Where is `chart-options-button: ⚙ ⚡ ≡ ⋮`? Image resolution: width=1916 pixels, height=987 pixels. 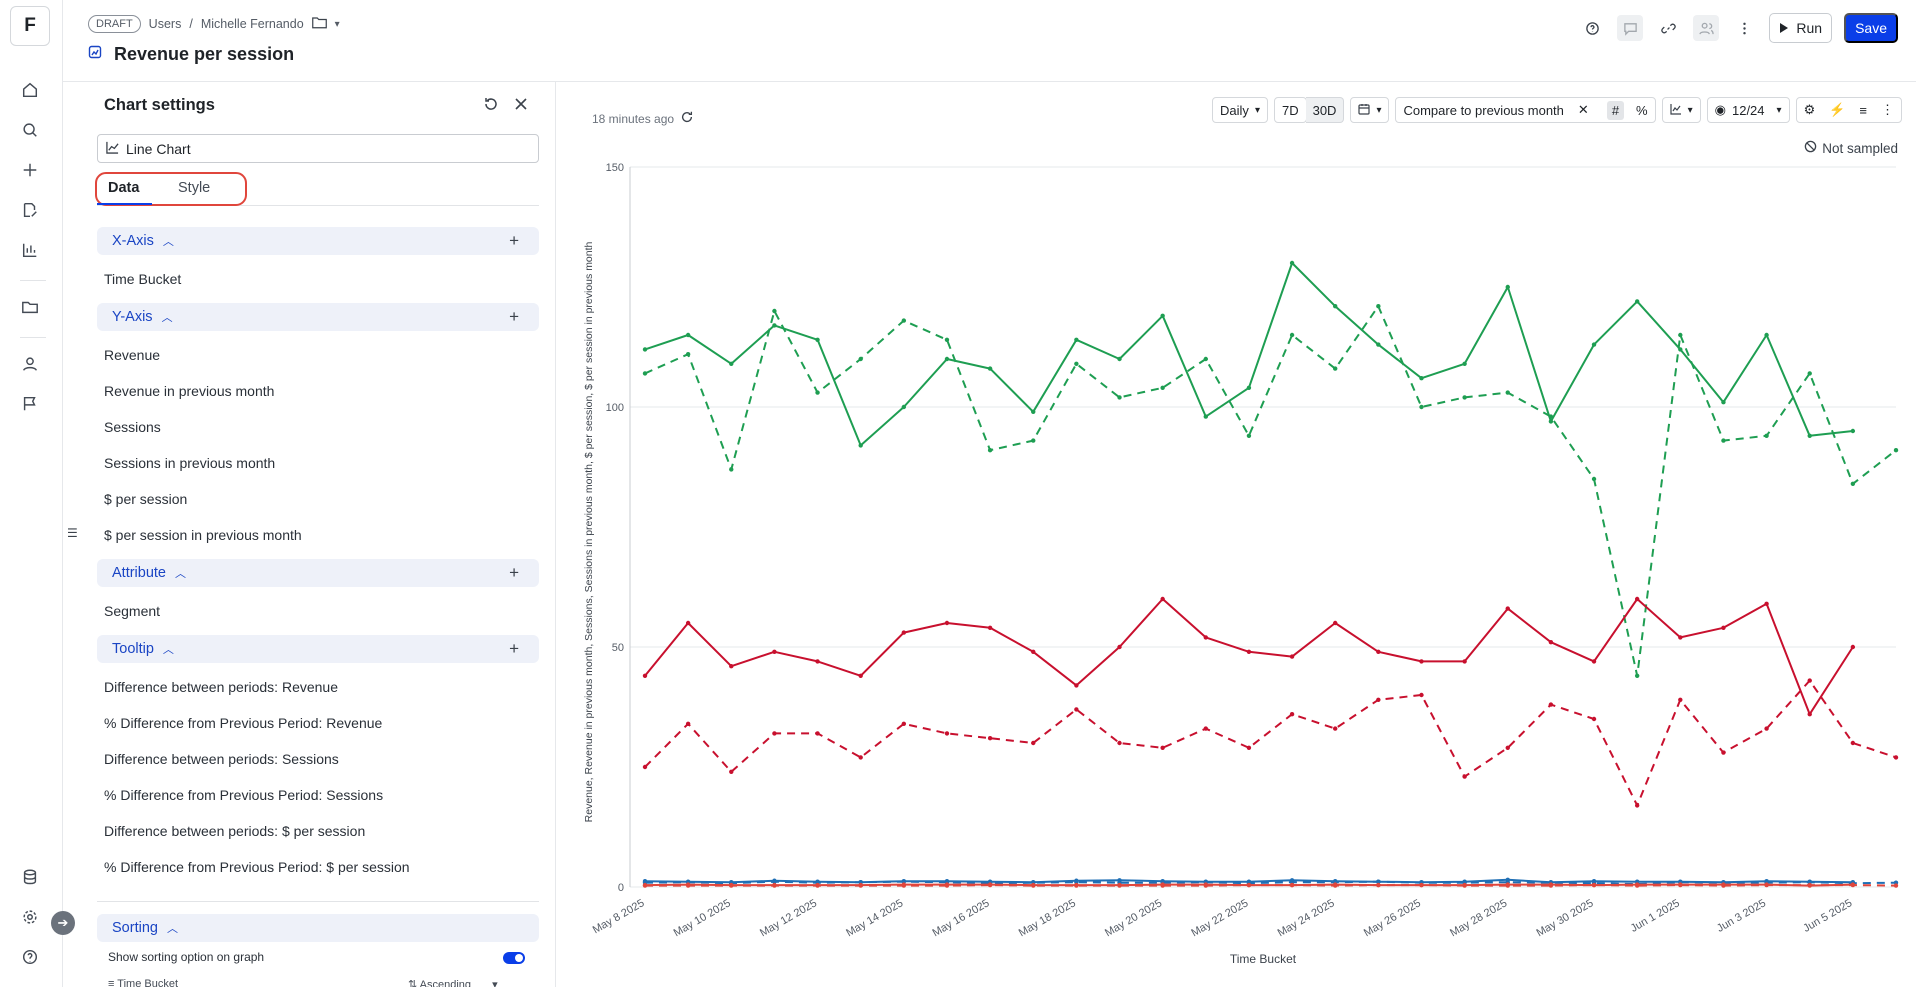 chart-options-button: ⚙ ⚡ ≡ ⋮ is located at coordinates (1848, 110).